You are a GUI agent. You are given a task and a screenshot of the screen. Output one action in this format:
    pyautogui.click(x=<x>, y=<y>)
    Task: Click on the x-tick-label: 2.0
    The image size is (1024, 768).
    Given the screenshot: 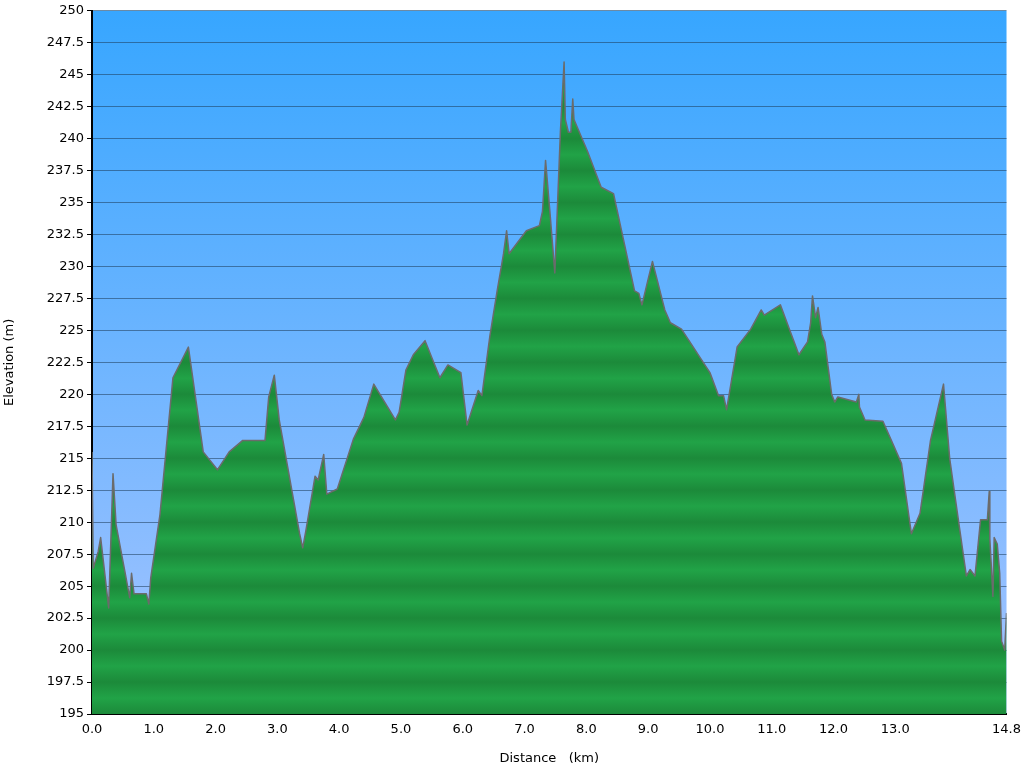 What is the action you would take?
    pyautogui.click(x=215, y=729)
    